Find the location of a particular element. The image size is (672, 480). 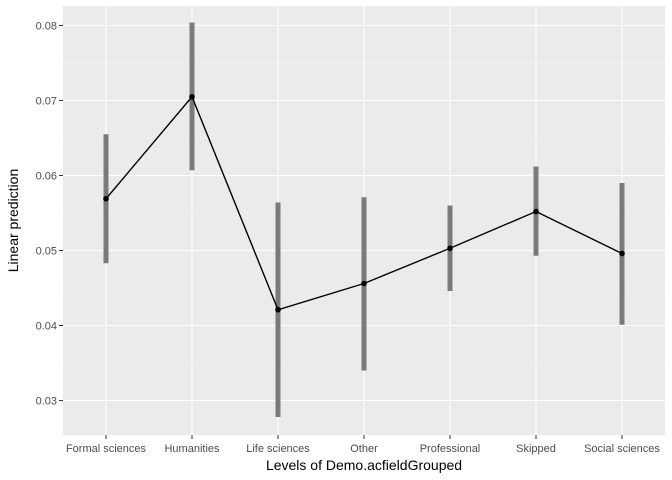

x-tick-label: Other is located at coordinates (364, 449).